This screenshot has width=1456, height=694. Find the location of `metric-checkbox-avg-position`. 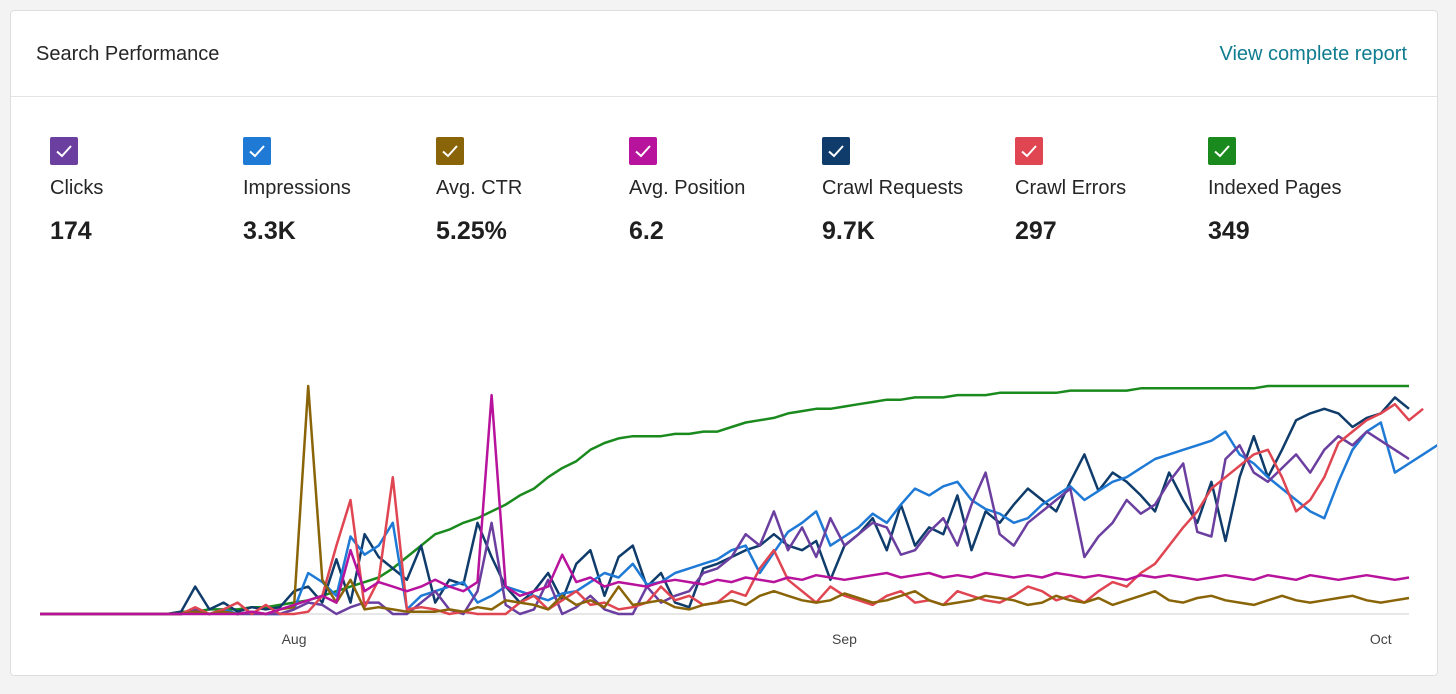

metric-checkbox-avg-position is located at coordinates (643, 151).